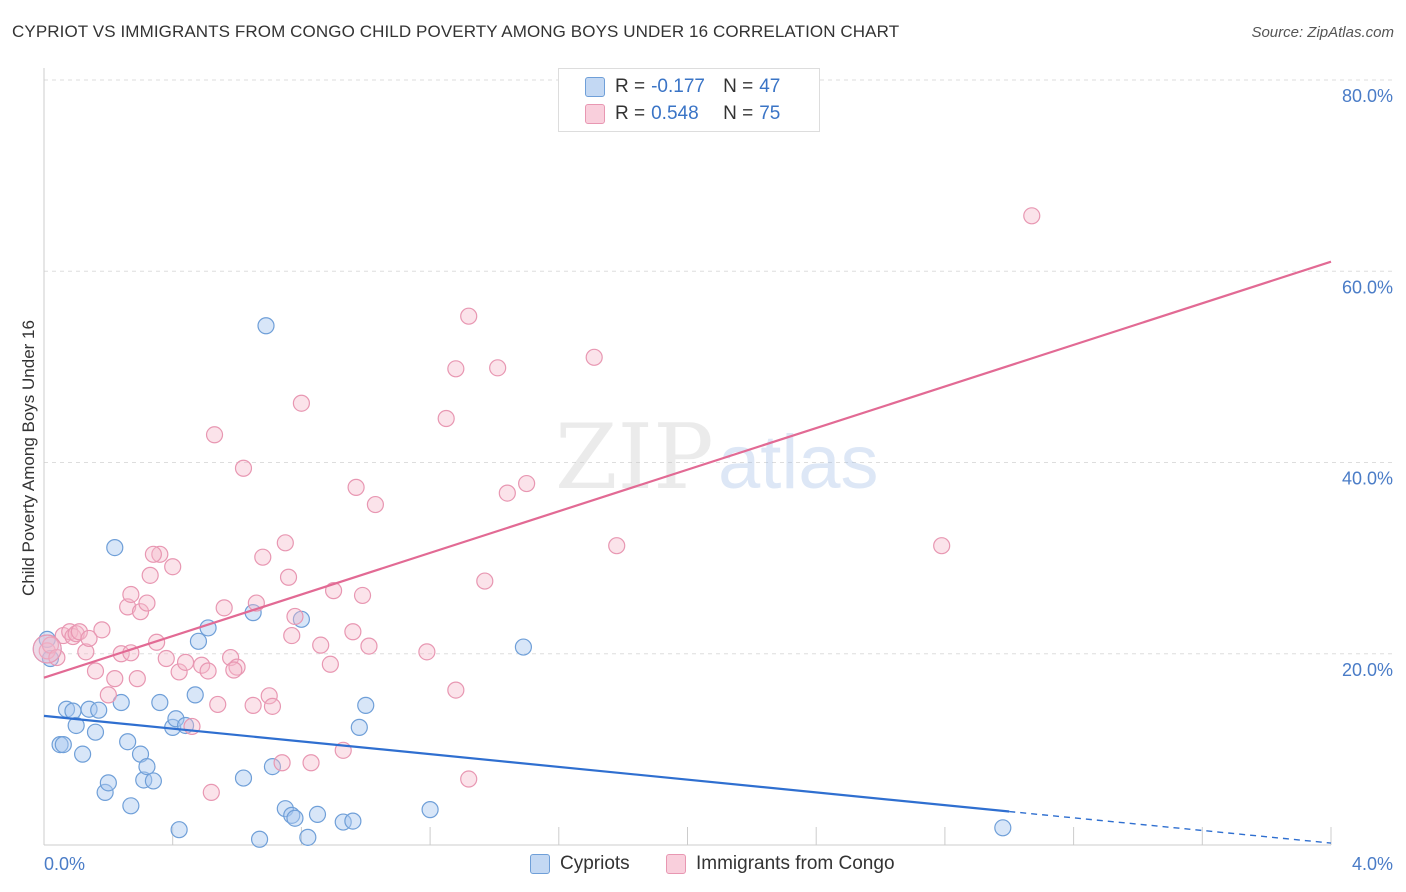  I want to click on watermark: ZIP atlas, so click(717, 457).